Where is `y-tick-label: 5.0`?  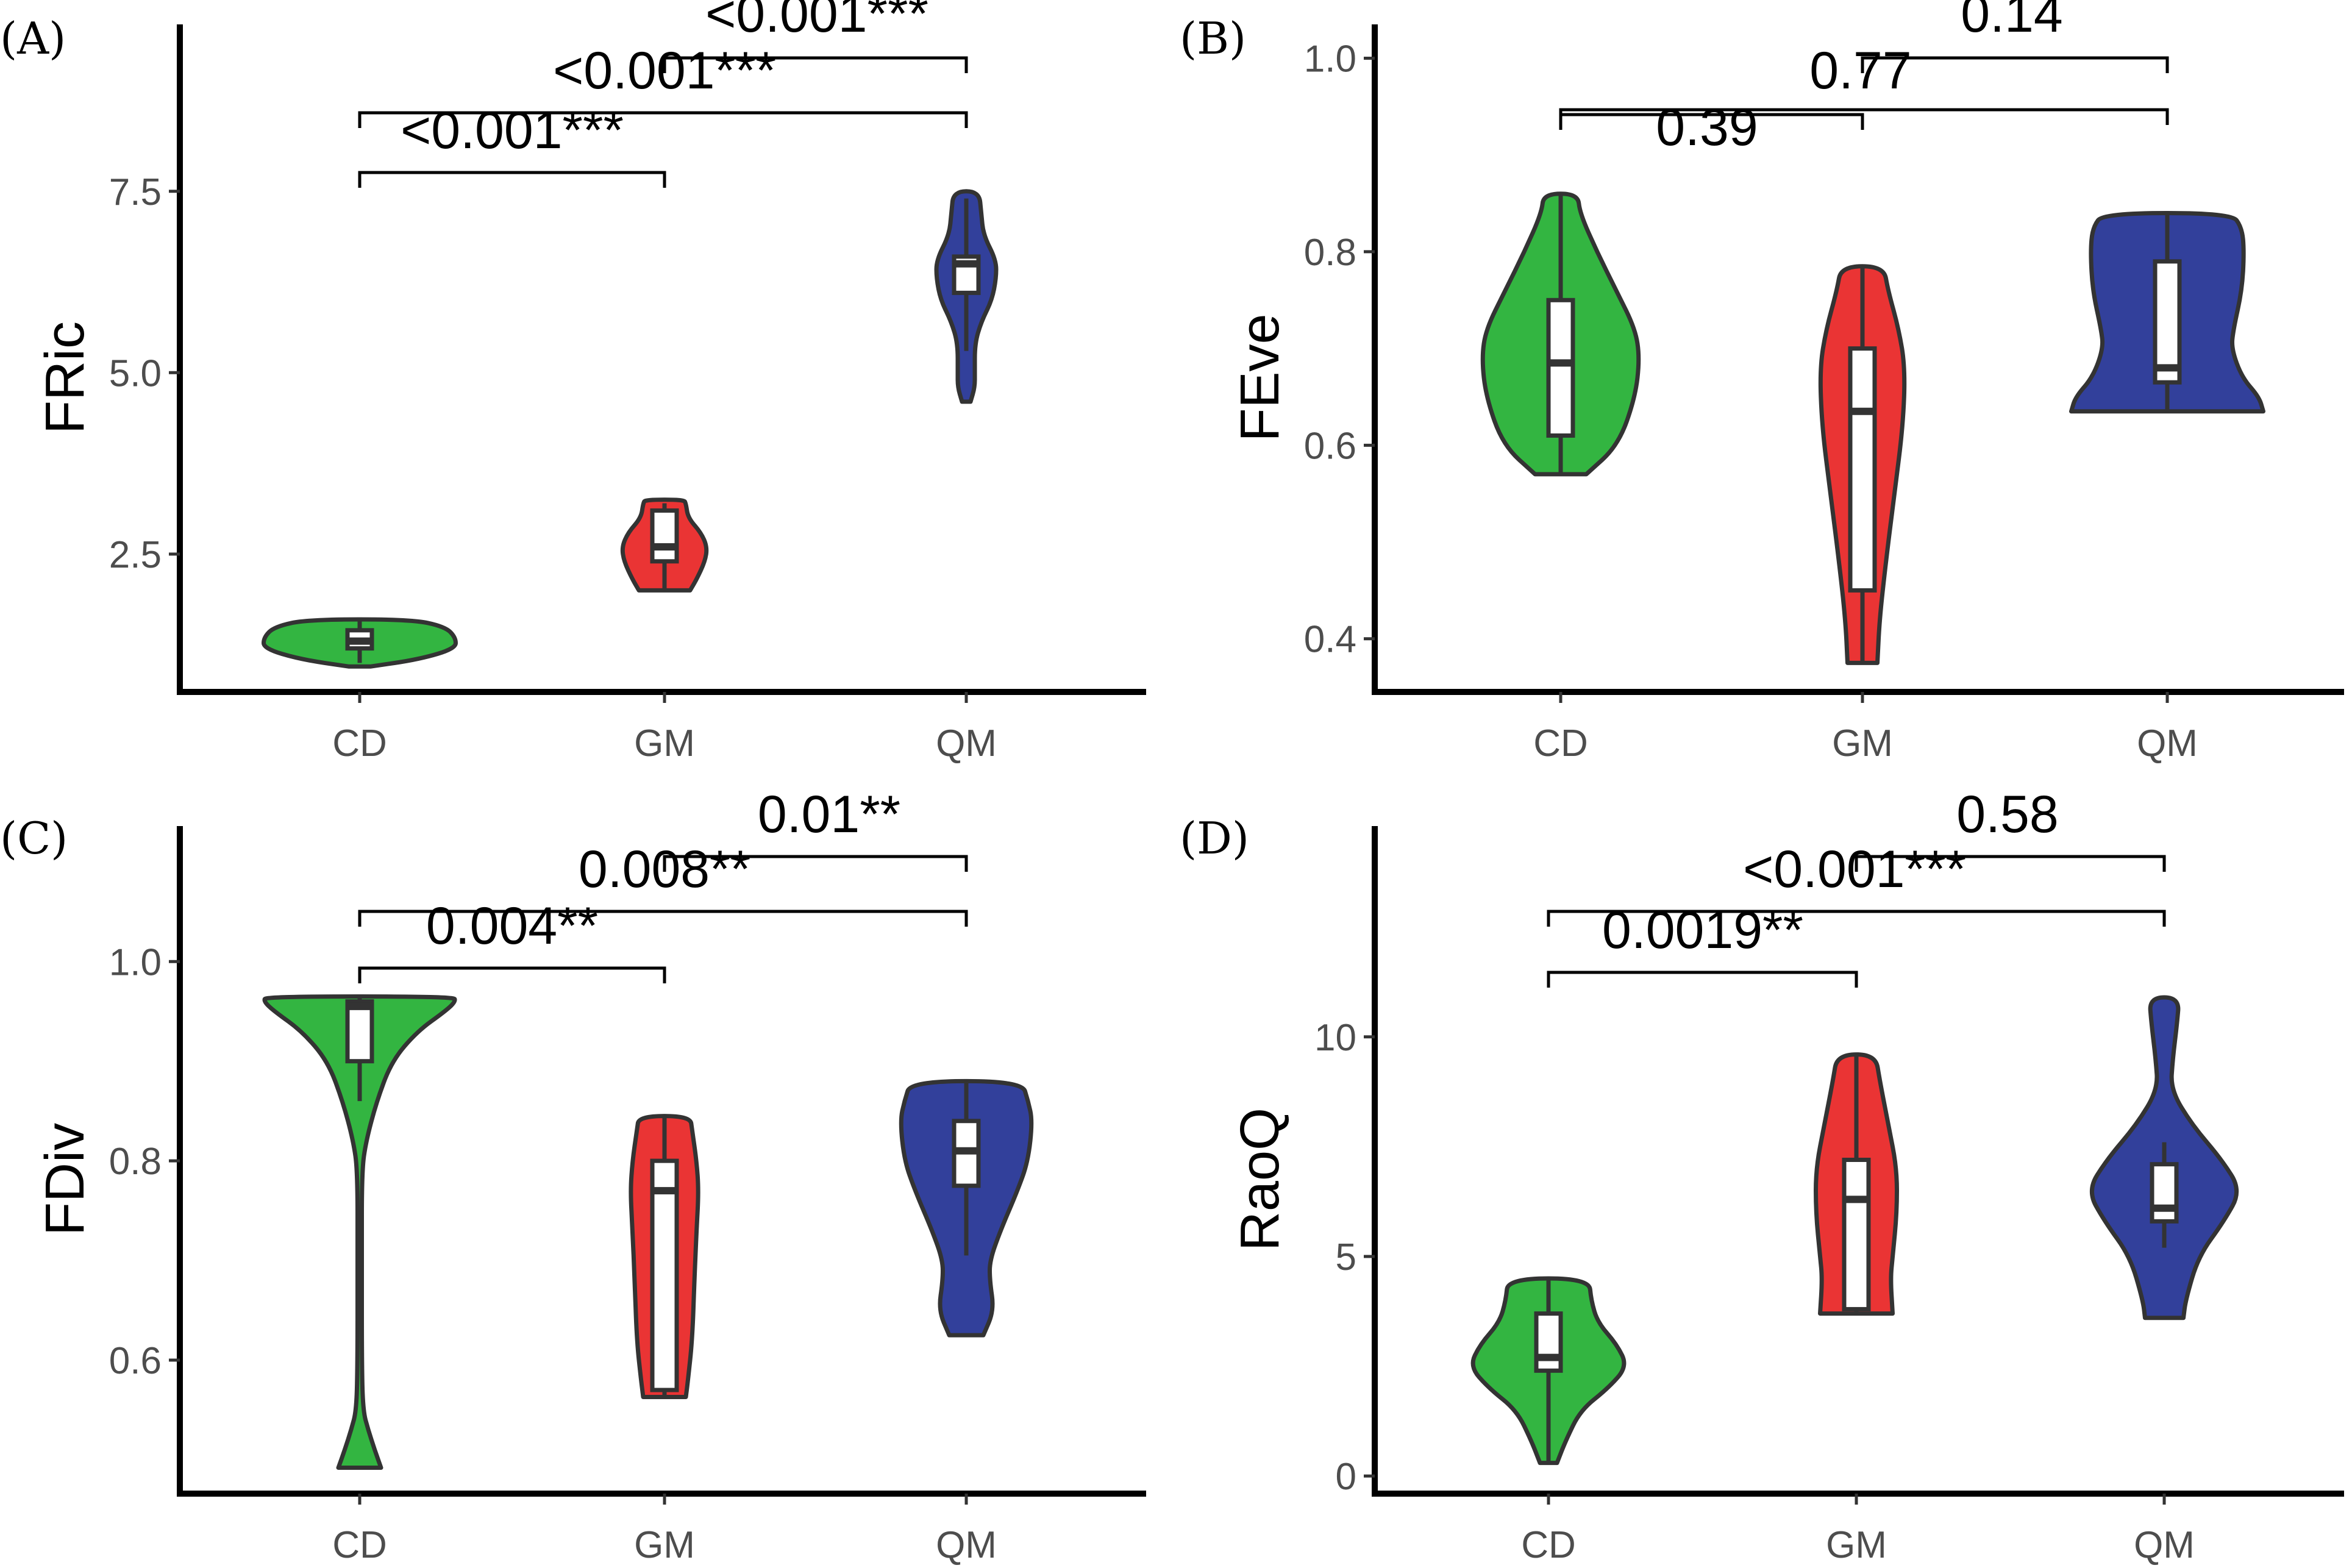 y-tick-label: 5.0 is located at coordinates (135, 373).